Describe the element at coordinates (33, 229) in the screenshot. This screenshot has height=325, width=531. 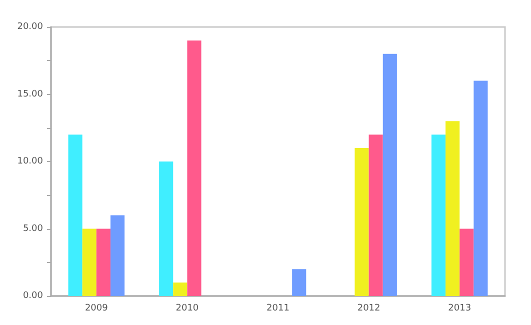
I see `y-tick-label: 5.00` at that location.